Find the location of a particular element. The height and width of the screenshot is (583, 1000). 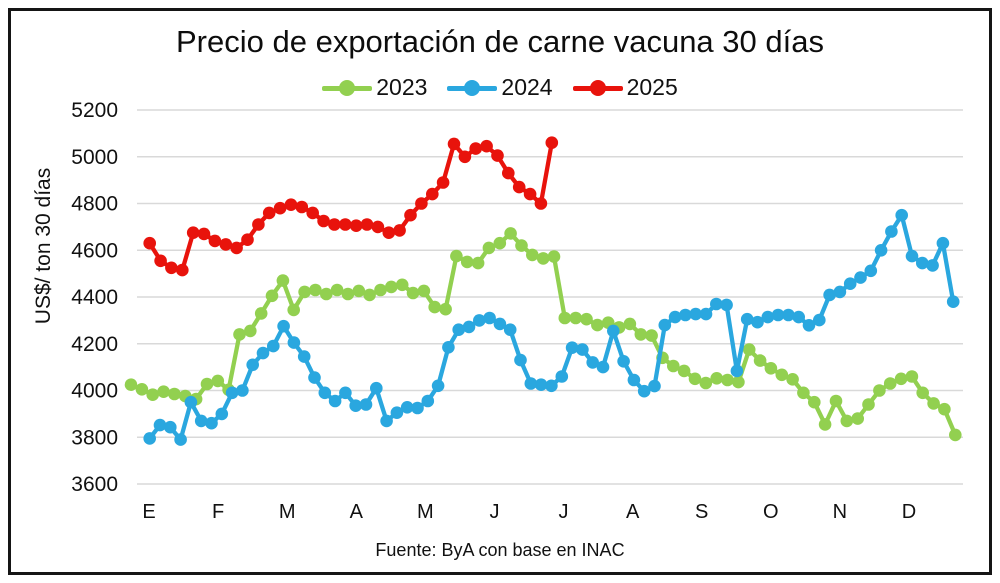

y-tick-label: 3800 is located at coordinates (94, 437).